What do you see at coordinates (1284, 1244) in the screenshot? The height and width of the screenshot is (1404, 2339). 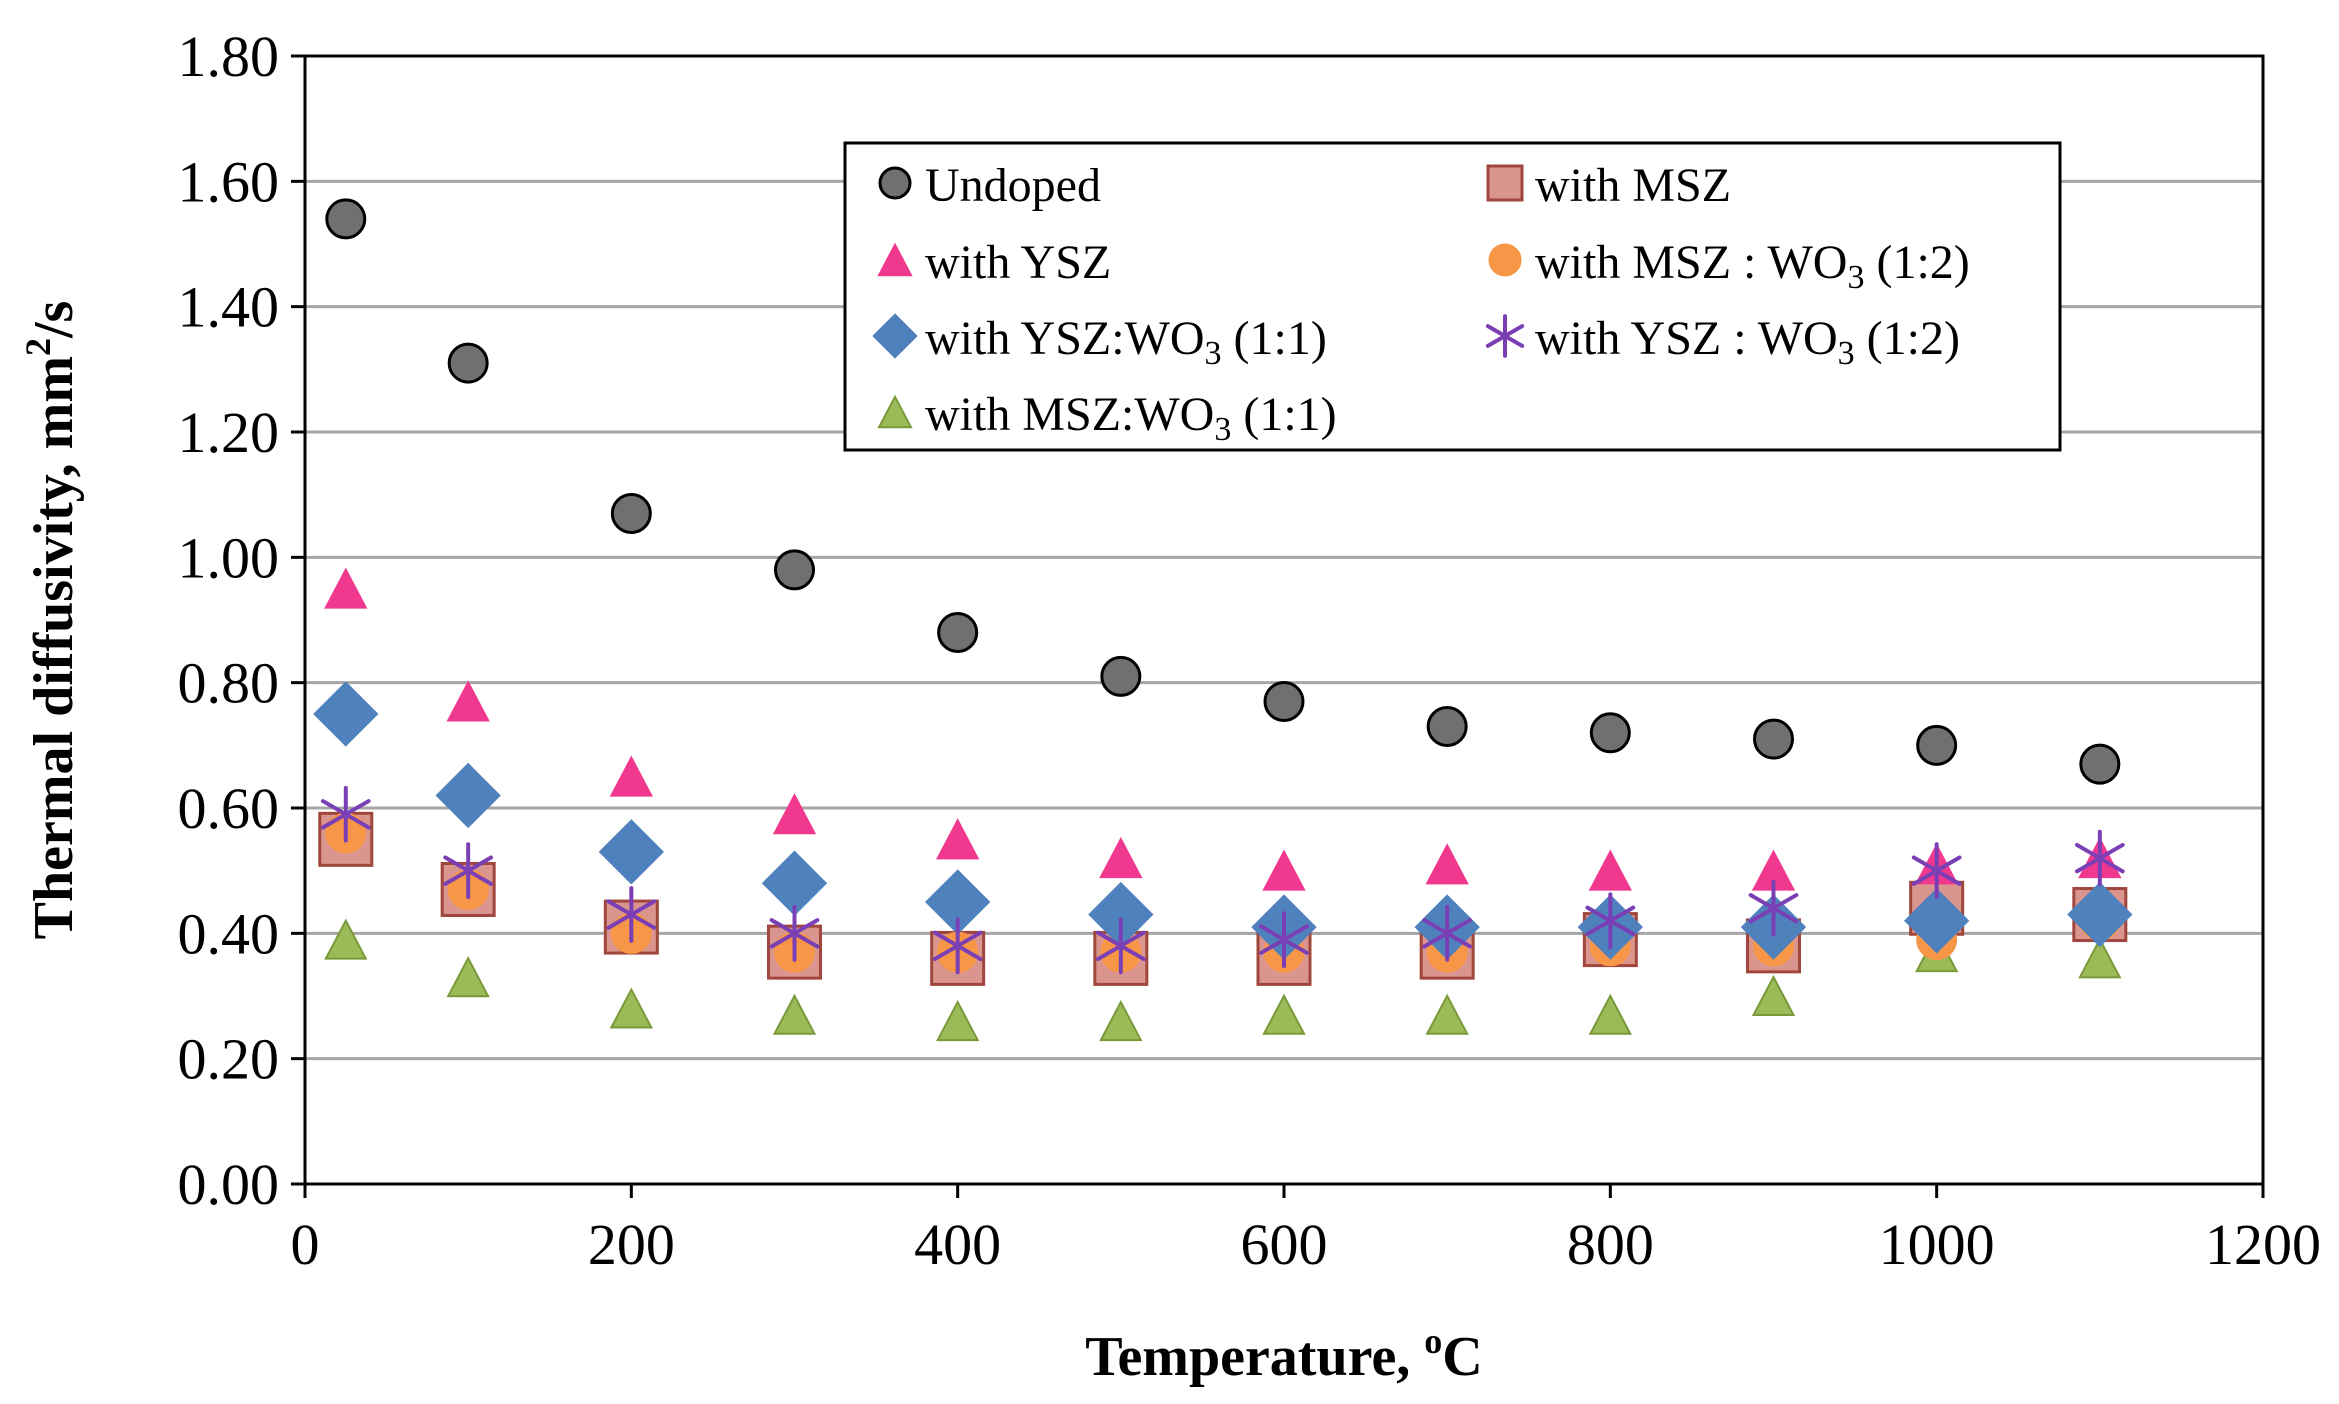 I see `x-tick-label-3: 600` at bounding box center [1284, 1244].